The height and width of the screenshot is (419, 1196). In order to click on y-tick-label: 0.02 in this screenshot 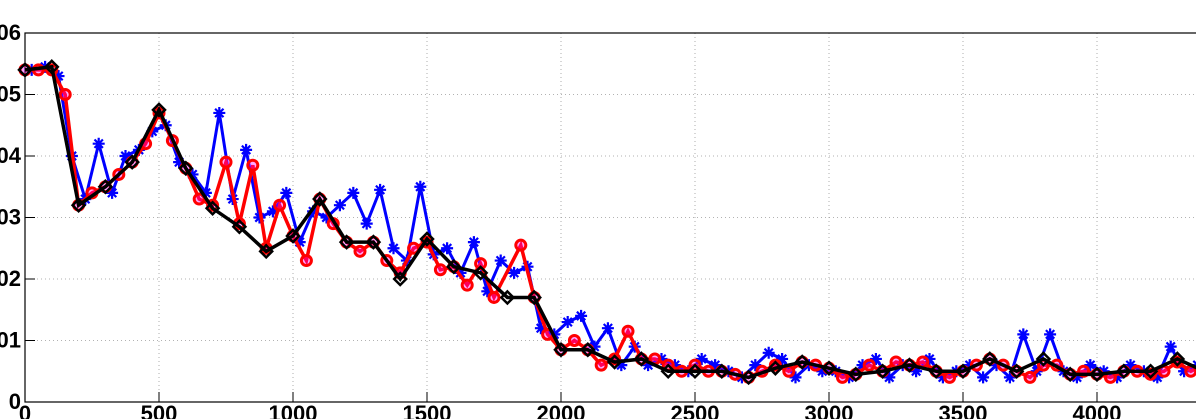, I will do `click(10, 278)`.